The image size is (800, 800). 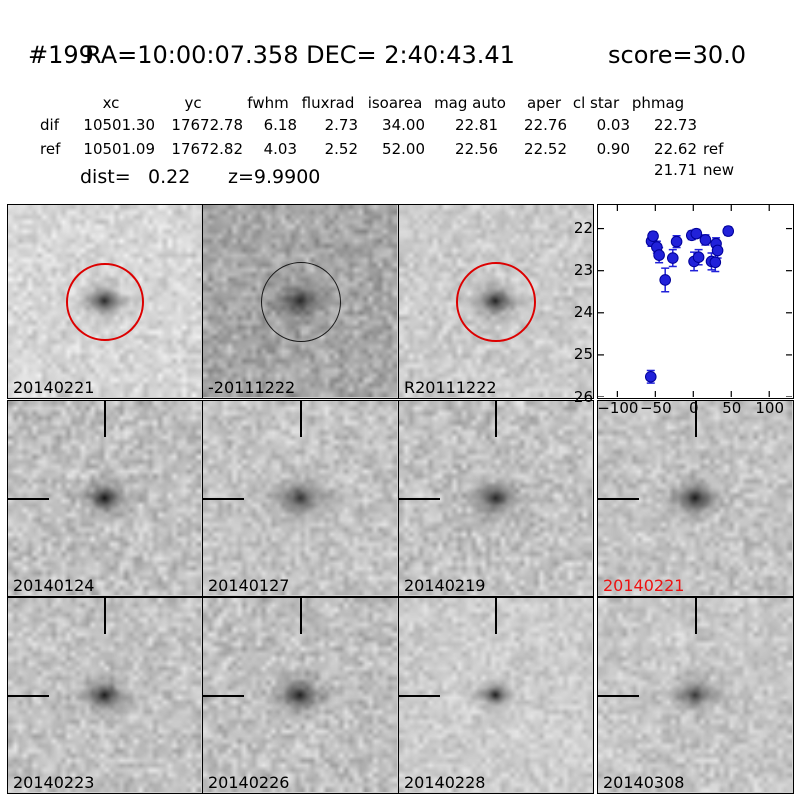 What do you see at coordinates (695, 498) in the screenshot?
I see `cutout-panel-epoch-current: 20140221` at bounding box center [695, 498].